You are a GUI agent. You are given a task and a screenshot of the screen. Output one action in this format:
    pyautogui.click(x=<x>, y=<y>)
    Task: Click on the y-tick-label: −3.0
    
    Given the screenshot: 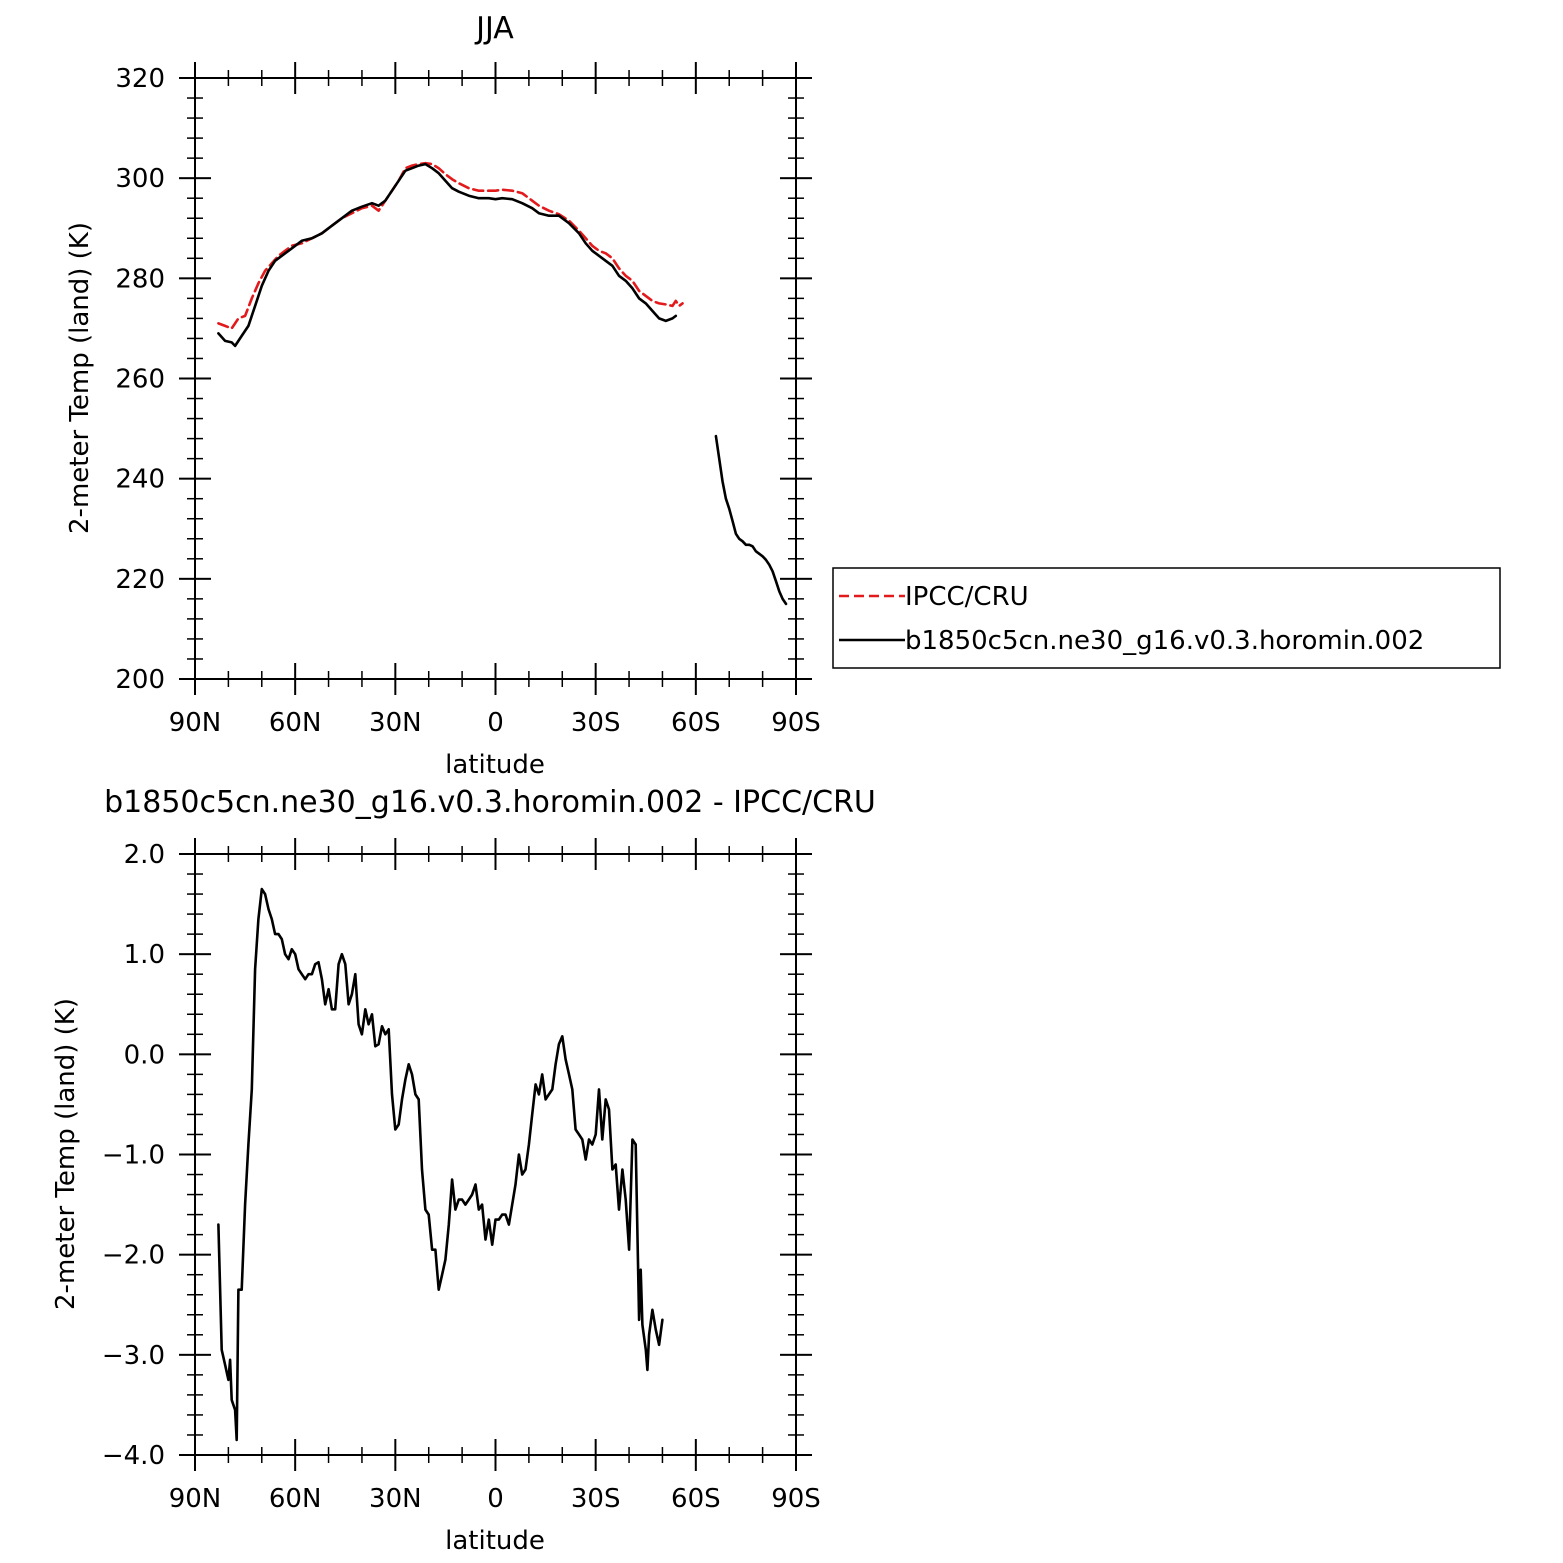 What is the action you would take?
    pyautogui.click(x=133, y=1356)
    